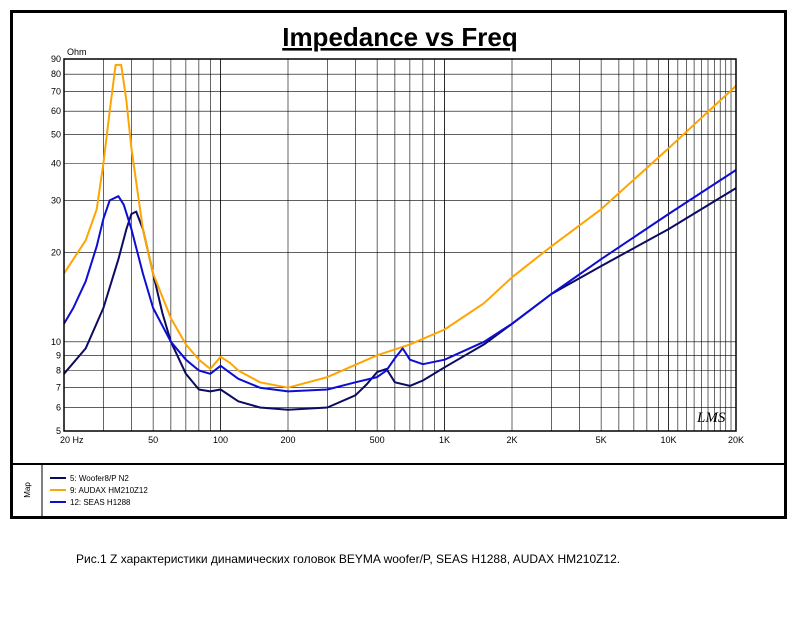  Describe the element at coordinates (400, 37) in the screenshot. I see `chart-title: Impedance vs Freq` at that location.